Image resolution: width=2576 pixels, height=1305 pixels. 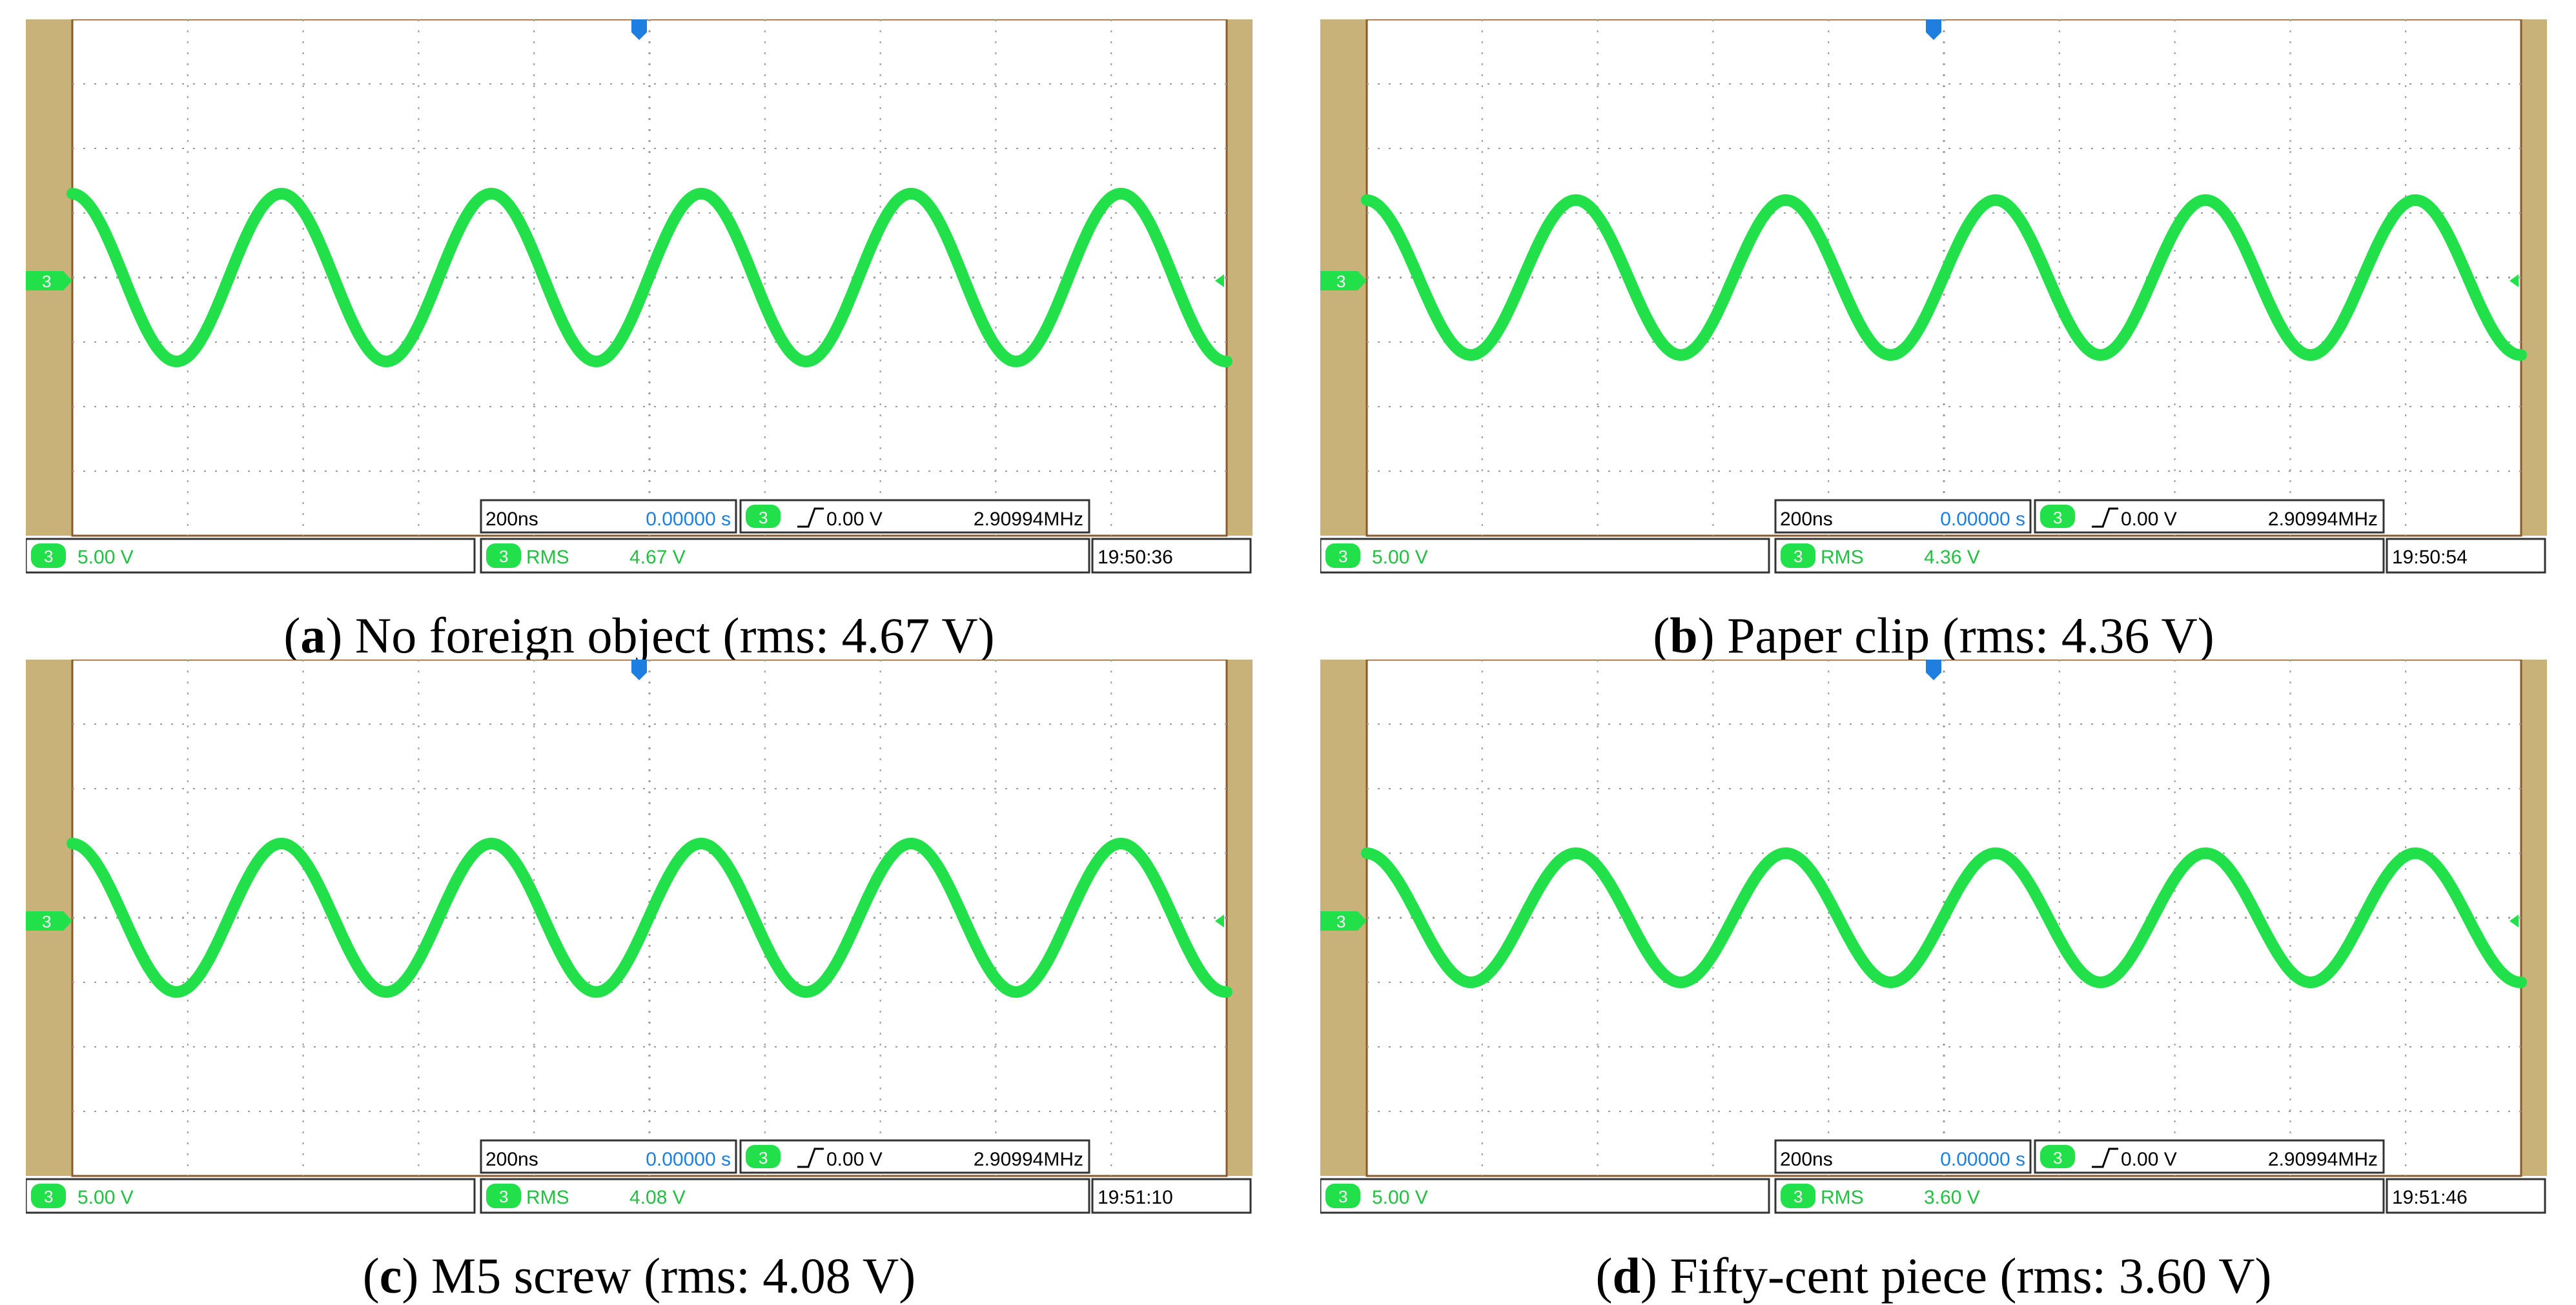 What do you see at coordinates (658, 1198) in the screenshot?
I see `measure-value-label: 4.08 V` at bounding box center [658, 1198].